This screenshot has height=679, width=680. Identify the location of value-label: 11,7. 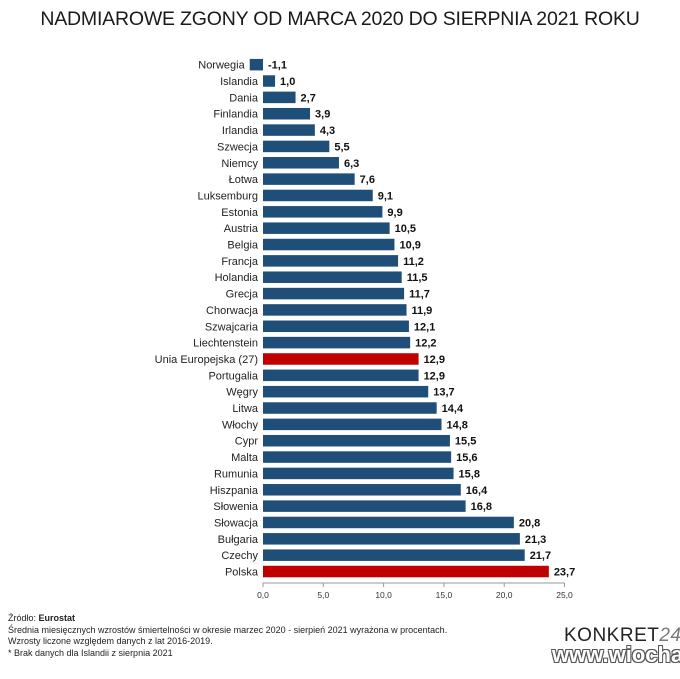
(419, 295).